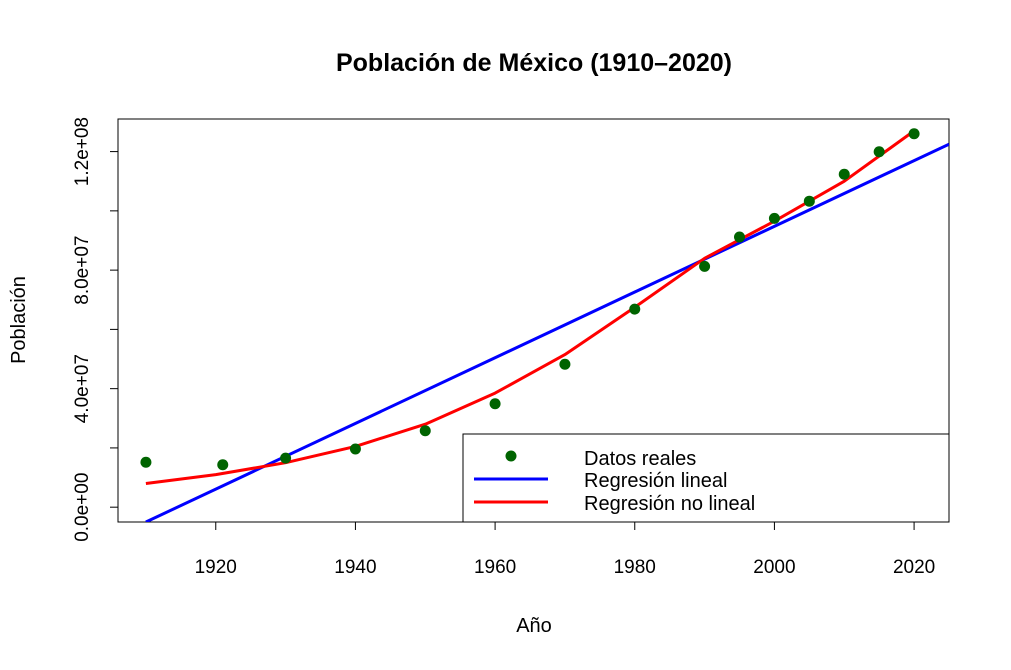 This screenshot has height=670, width=1011. What do you see at coordinates (95, 329) in the screenshot?
I see `y-axis: 0.0e+00 4.0e+07 8.0e+07 1.2e+08` at bounding box center [95, 329].